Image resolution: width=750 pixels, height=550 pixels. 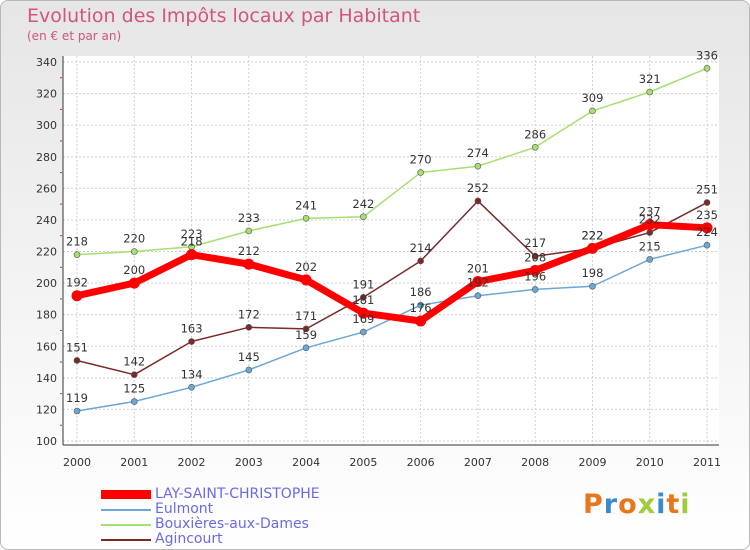 I want to click on logo-letter: r, so click(x=611, y=504).